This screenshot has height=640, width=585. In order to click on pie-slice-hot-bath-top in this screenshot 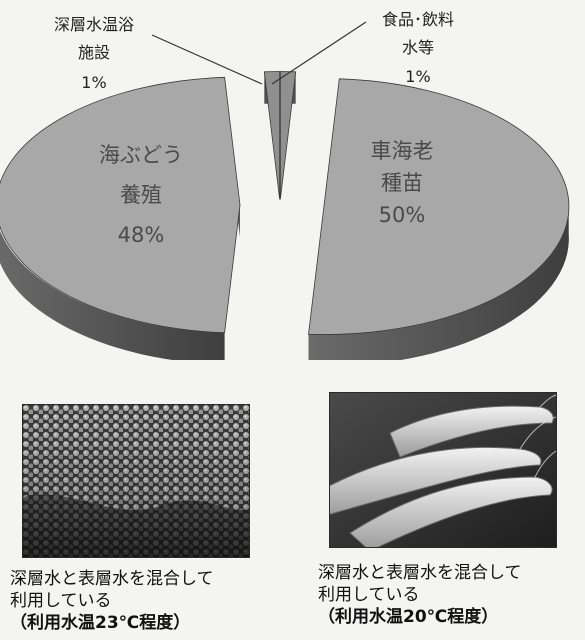, I will do `click(288, 135)`.